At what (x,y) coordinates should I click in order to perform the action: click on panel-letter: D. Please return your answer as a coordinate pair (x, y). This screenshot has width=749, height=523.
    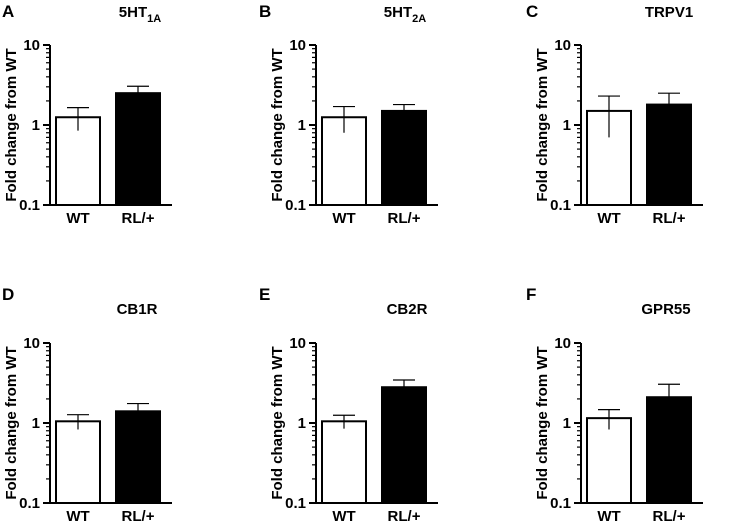
    Looking at the image, I should click on (8, 294).